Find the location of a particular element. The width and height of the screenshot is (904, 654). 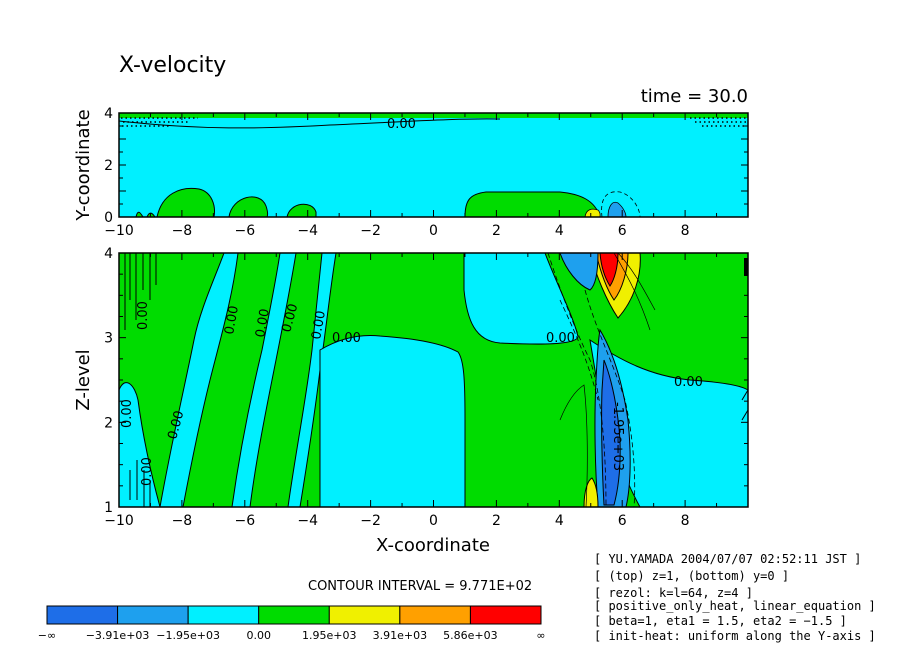

colorbar-label: 5.86e+03 is located at coordinates (470, 635).